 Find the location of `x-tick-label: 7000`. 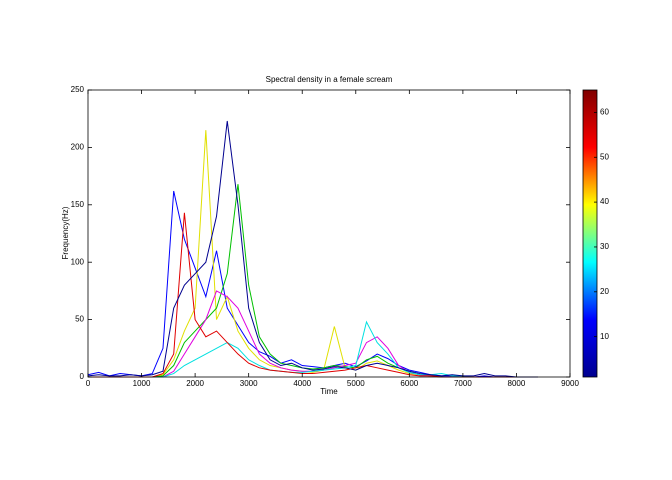

x-tick-label: 7000 is located at coordinates (463, 383).